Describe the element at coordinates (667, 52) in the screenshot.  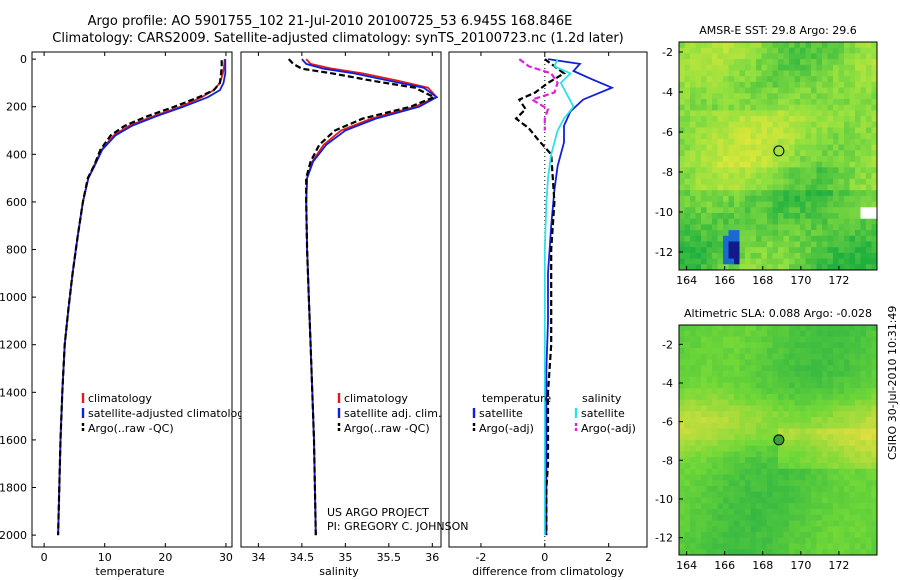
I see `sst-ytick-label: -2` at that location.